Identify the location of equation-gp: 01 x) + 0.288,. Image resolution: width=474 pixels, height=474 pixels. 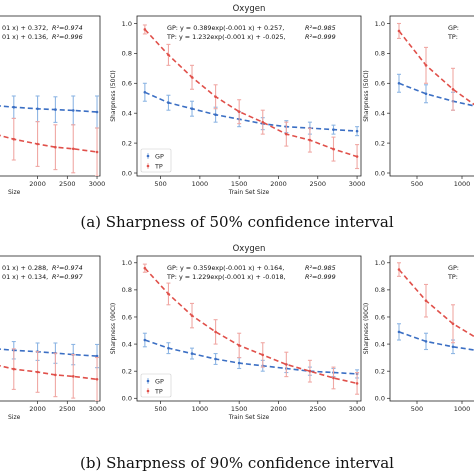
(25, 268).